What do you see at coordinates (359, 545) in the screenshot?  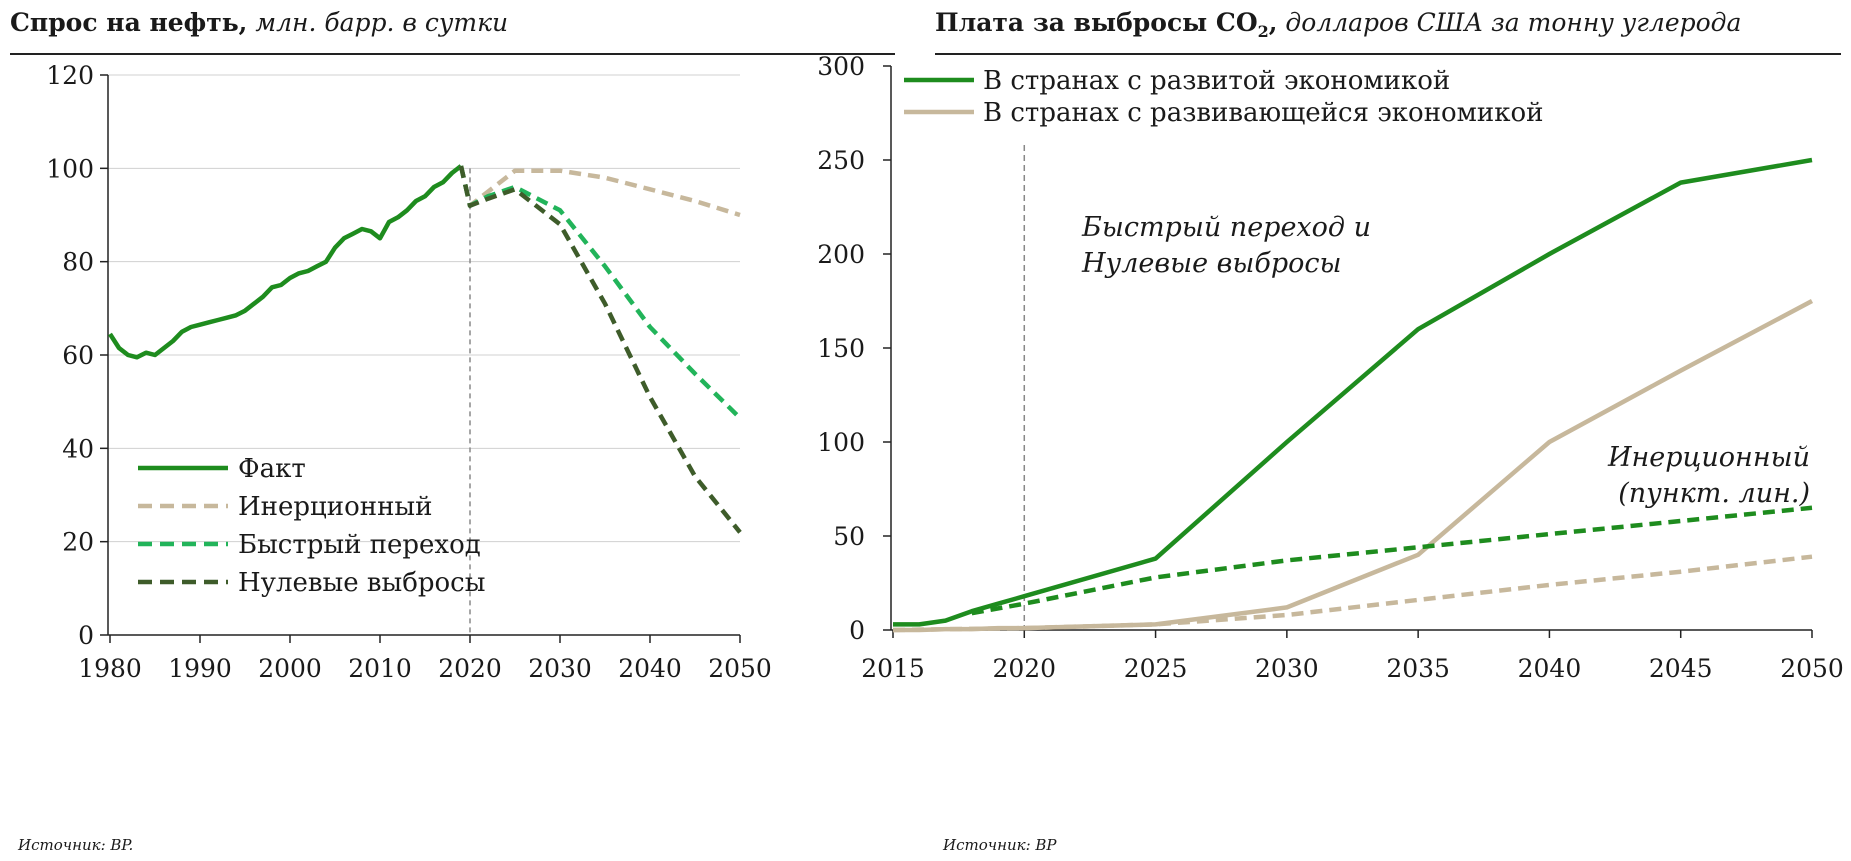 I see `legend-label: Быстрый переход` at bounding box center [359, 545].